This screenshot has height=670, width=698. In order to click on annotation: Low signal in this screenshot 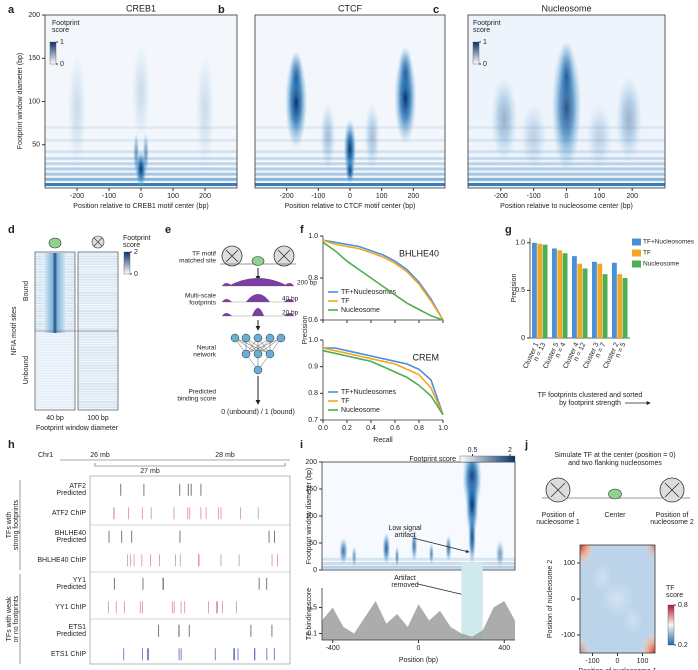, I will do `click(405, 528)`.